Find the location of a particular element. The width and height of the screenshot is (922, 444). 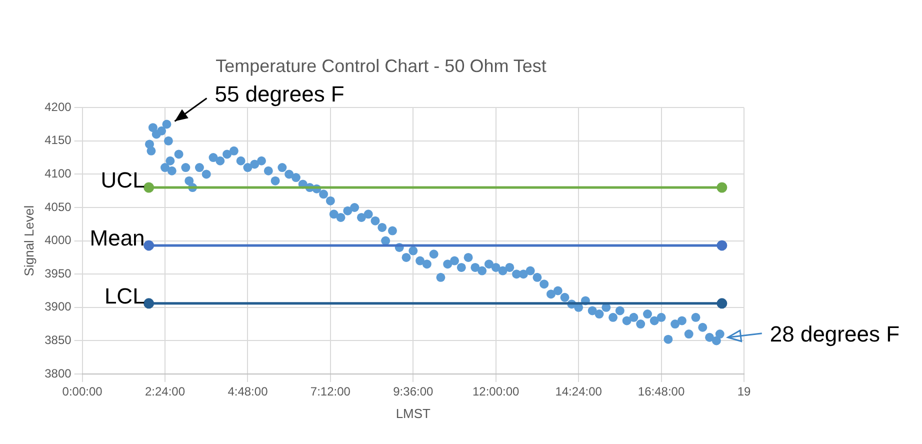

series-label: LCL is located at coordinates (124, 295).